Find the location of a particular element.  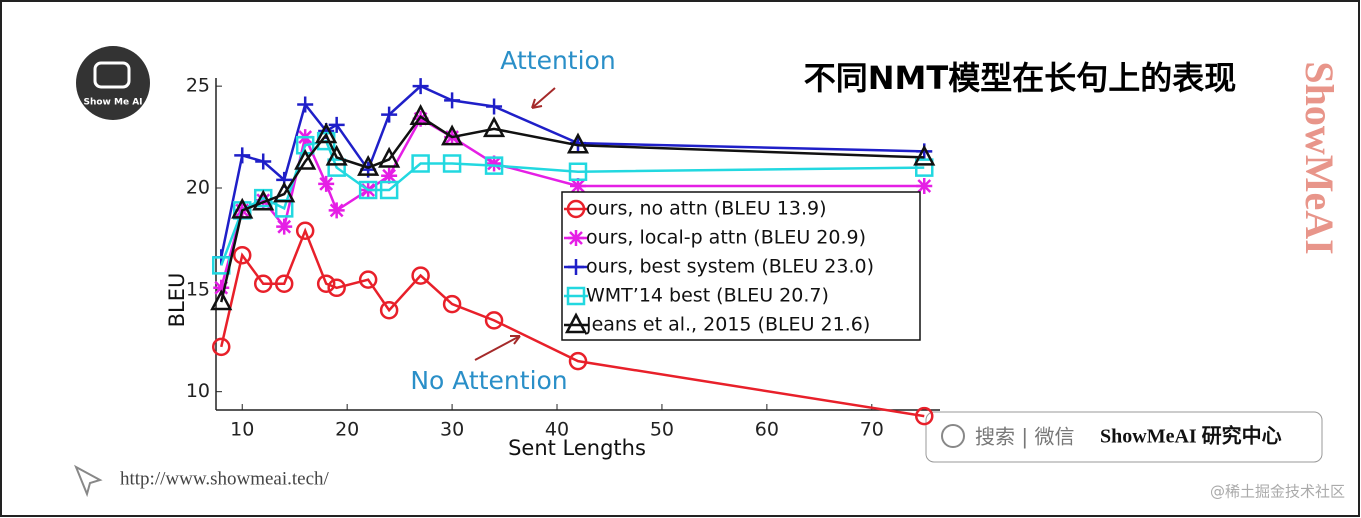

search-box is located at coordinates (1124, 437).